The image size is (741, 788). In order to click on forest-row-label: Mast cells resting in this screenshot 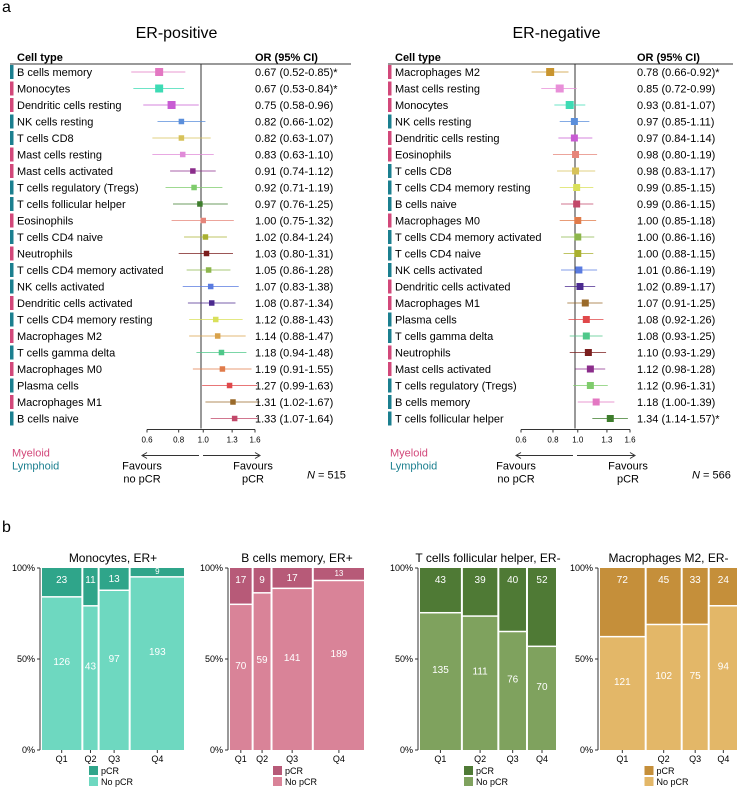, I will do `click(59, 156)`.